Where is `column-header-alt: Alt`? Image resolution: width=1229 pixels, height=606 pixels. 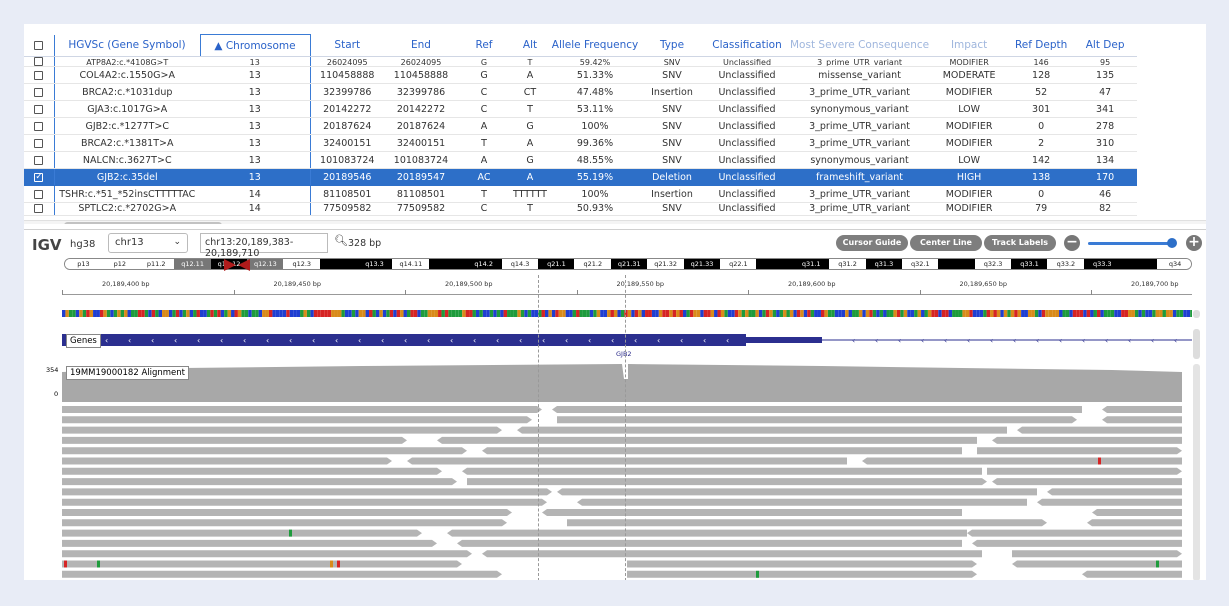
column-header-alt: Alt is located at coordinates (530, 45).